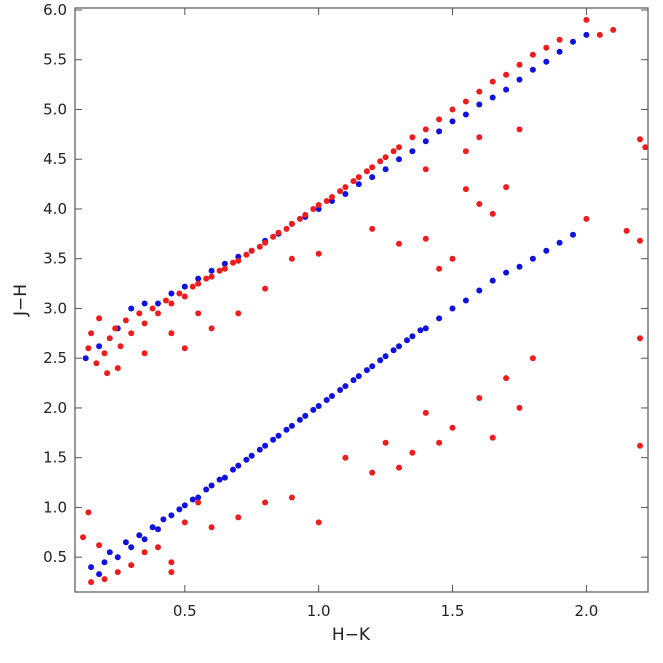 This screenshot has width=663, height=663. Describe the element at coordinates (21, 300) in the screenshot. I see `y-axis-title: J−H` at that location.